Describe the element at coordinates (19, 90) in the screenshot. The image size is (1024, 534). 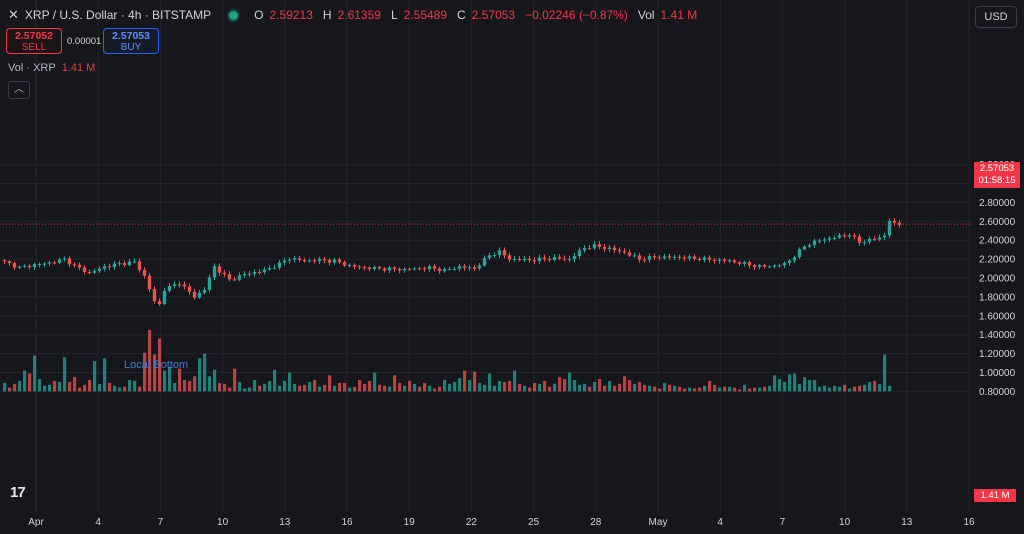
I see `chevron-up-icon: ︿` at that location.